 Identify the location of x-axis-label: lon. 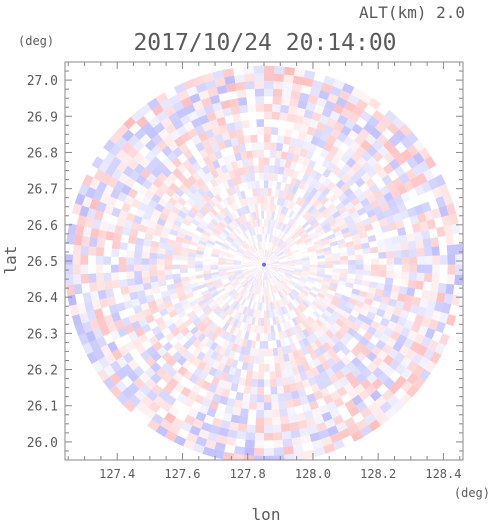
(266, 513).